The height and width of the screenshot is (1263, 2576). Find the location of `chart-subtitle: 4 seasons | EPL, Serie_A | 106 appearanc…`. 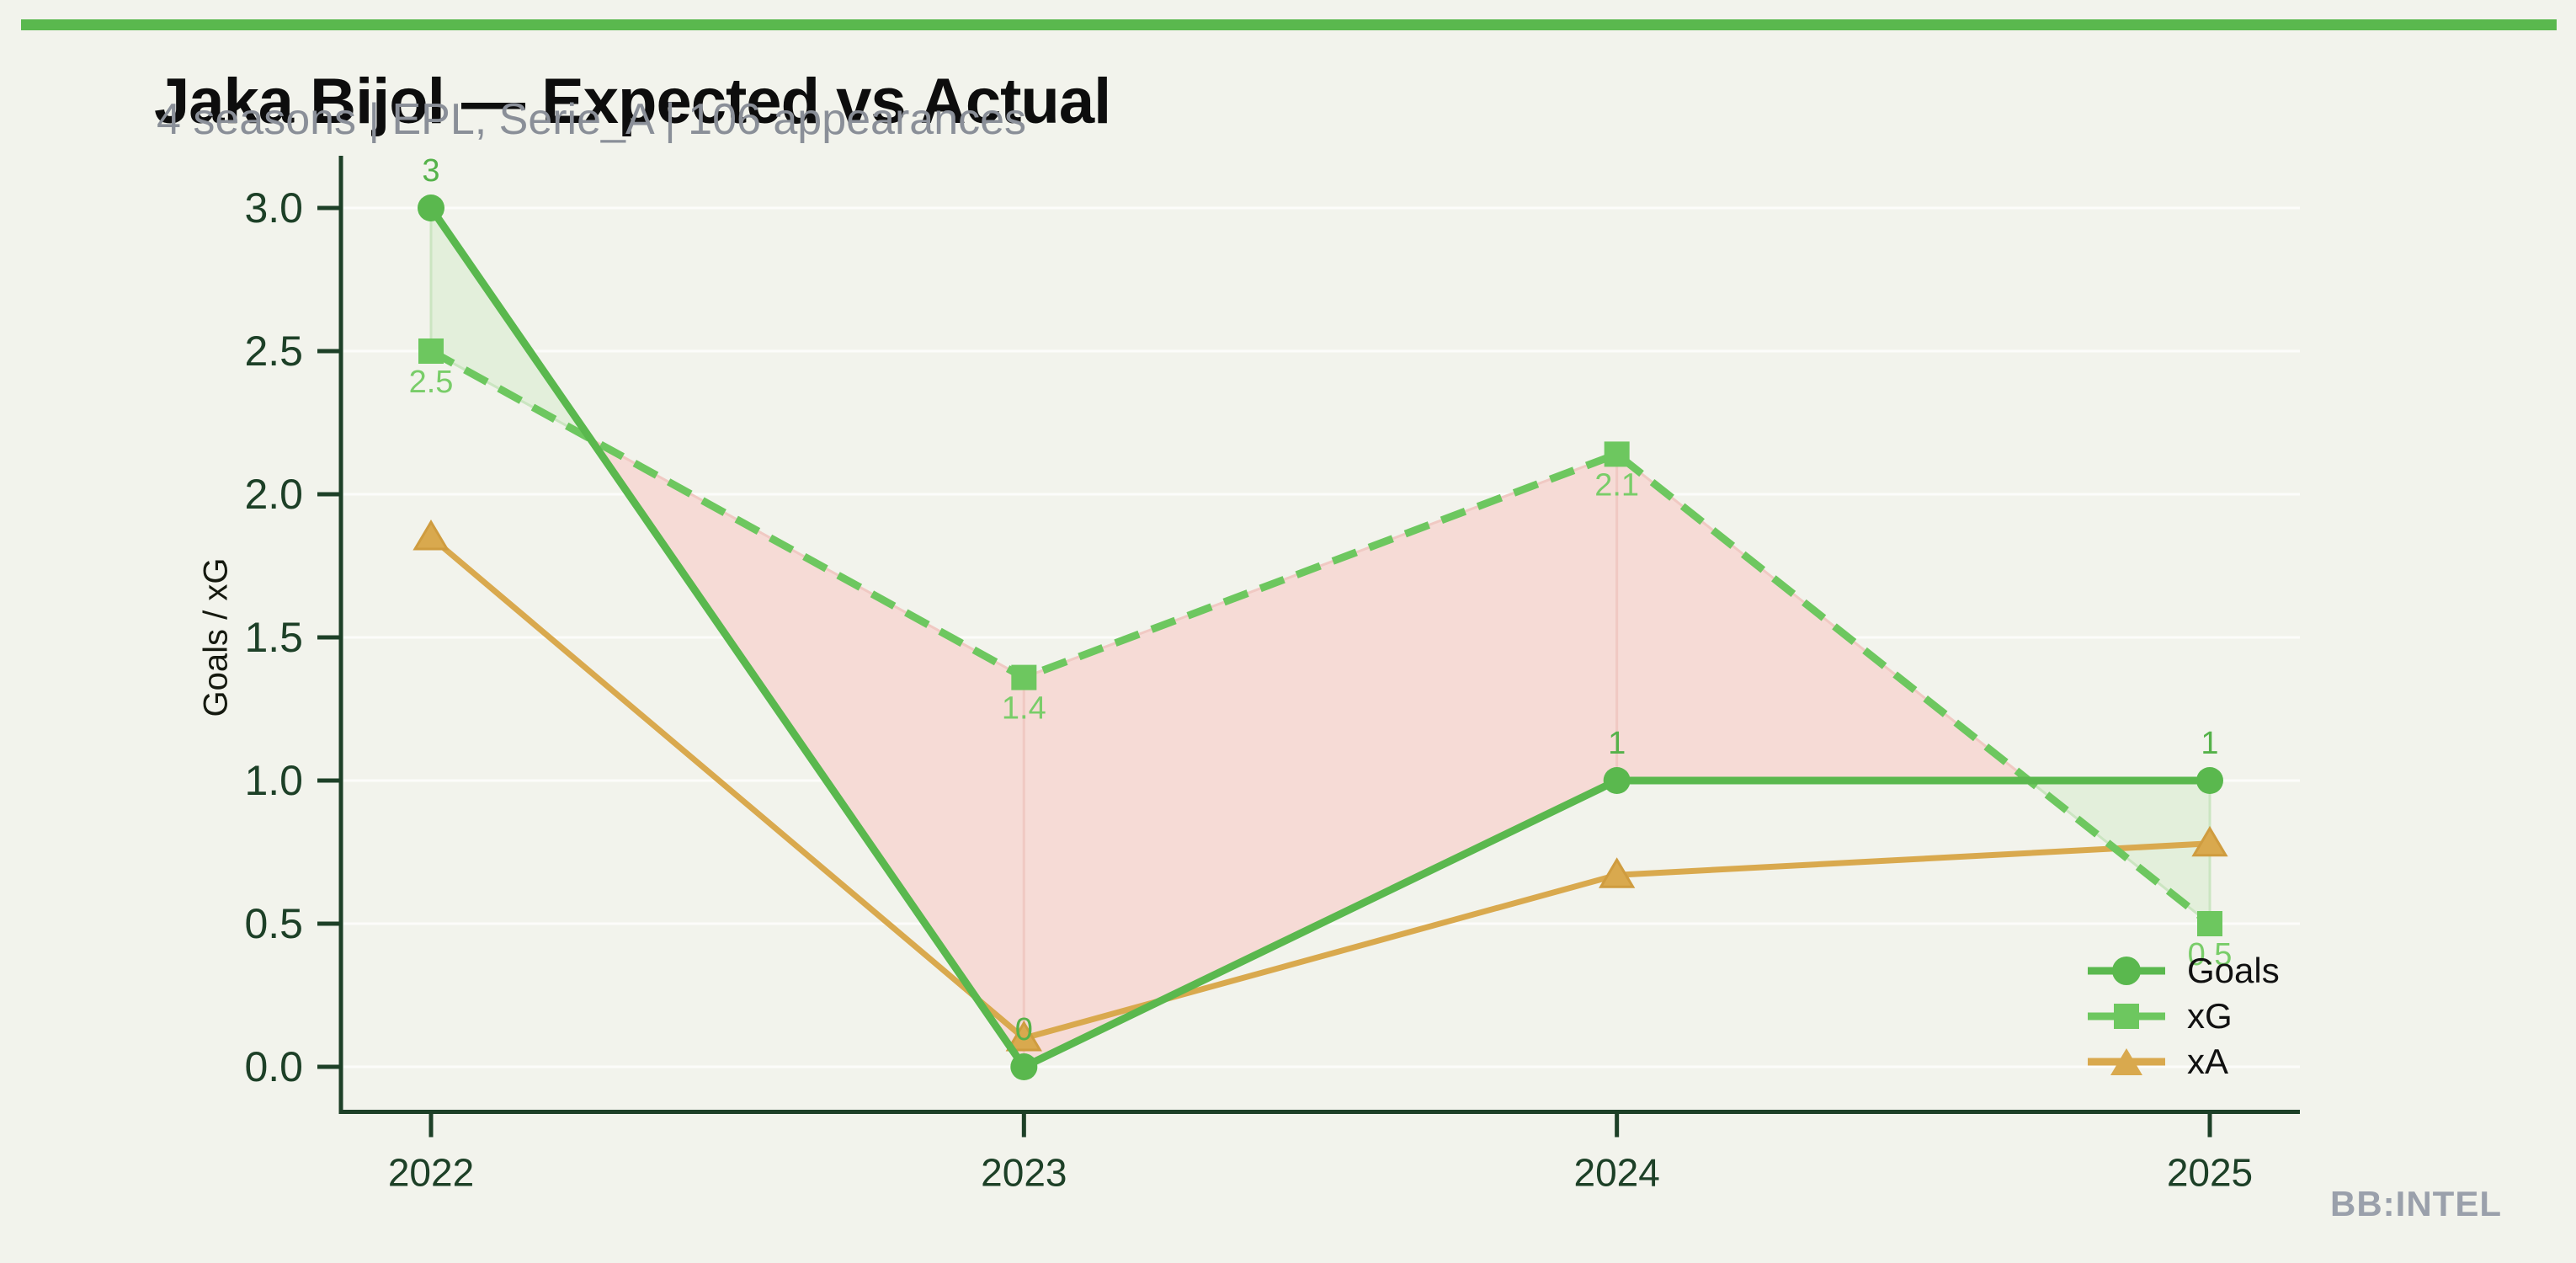

chart-subtitle: 4 seasons | EPL, Serie_A | 106 appearanc… is located at coordinates (592, 119).